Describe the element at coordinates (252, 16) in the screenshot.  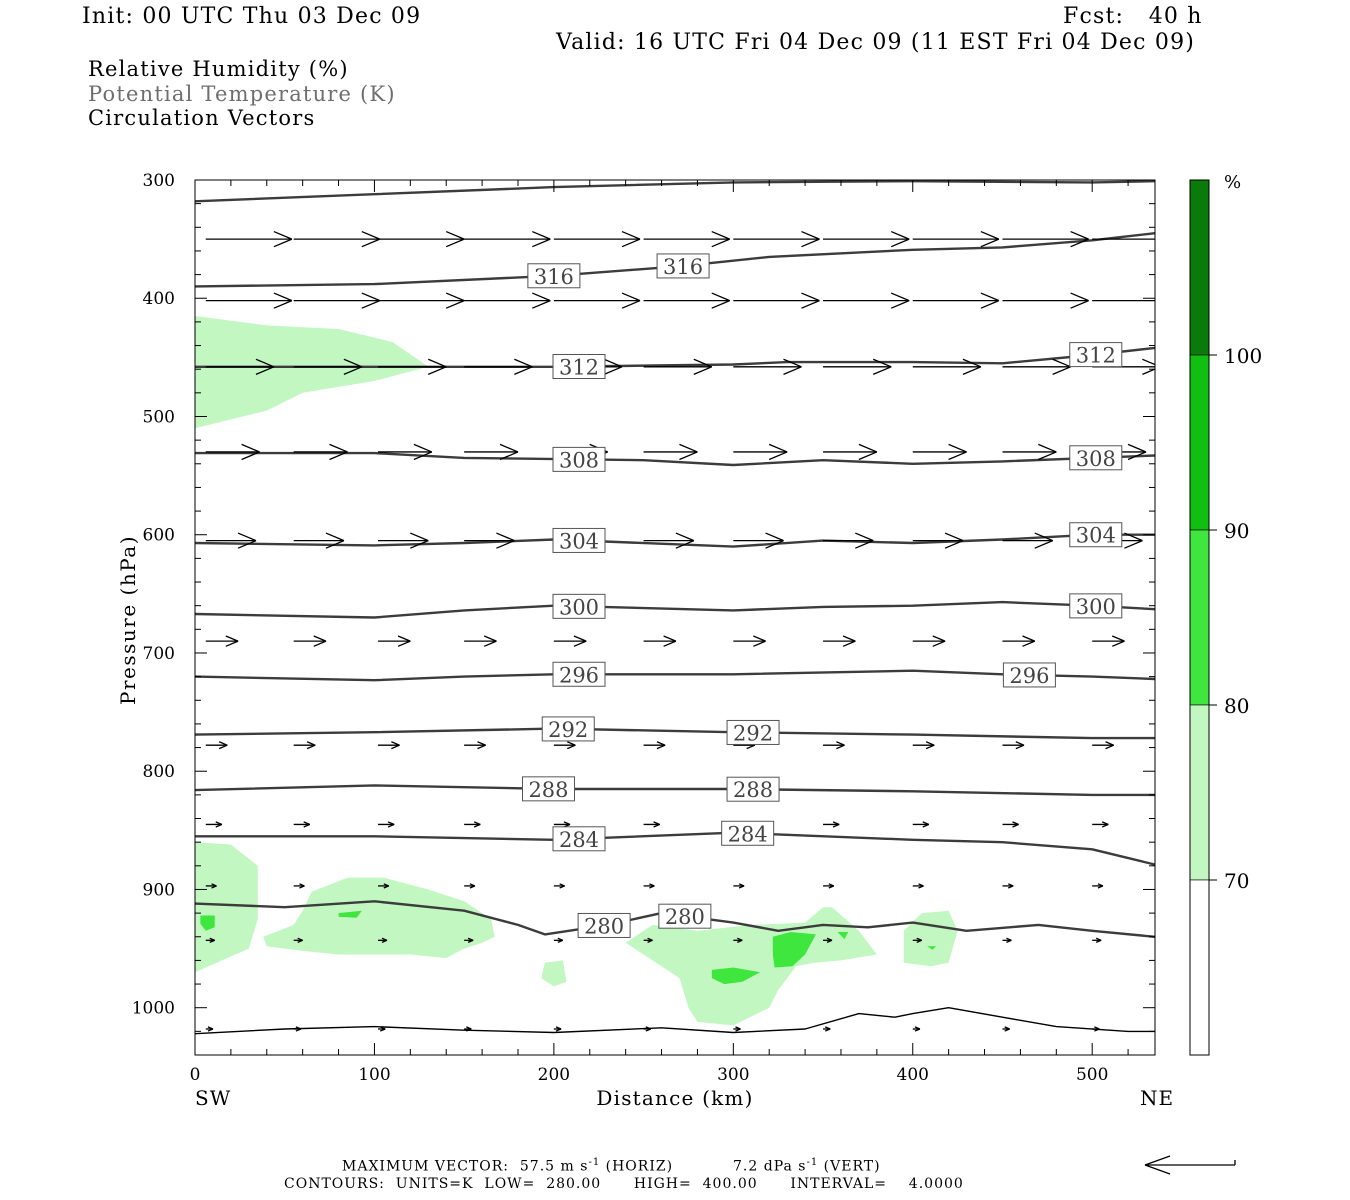
I see `init-time: Init: 00 UTC Thu 03 Dec 09` at that location.